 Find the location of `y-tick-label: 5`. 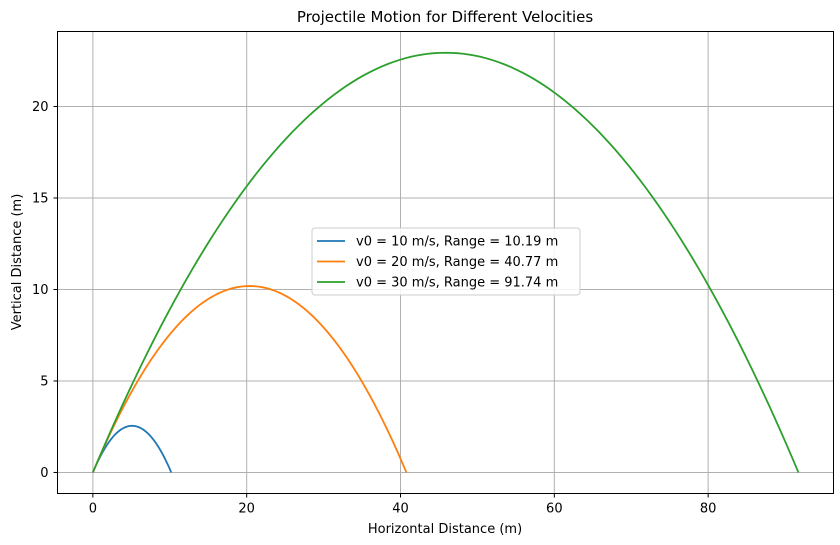

y-tick-label: 5 is located at coordinates (44, 381).